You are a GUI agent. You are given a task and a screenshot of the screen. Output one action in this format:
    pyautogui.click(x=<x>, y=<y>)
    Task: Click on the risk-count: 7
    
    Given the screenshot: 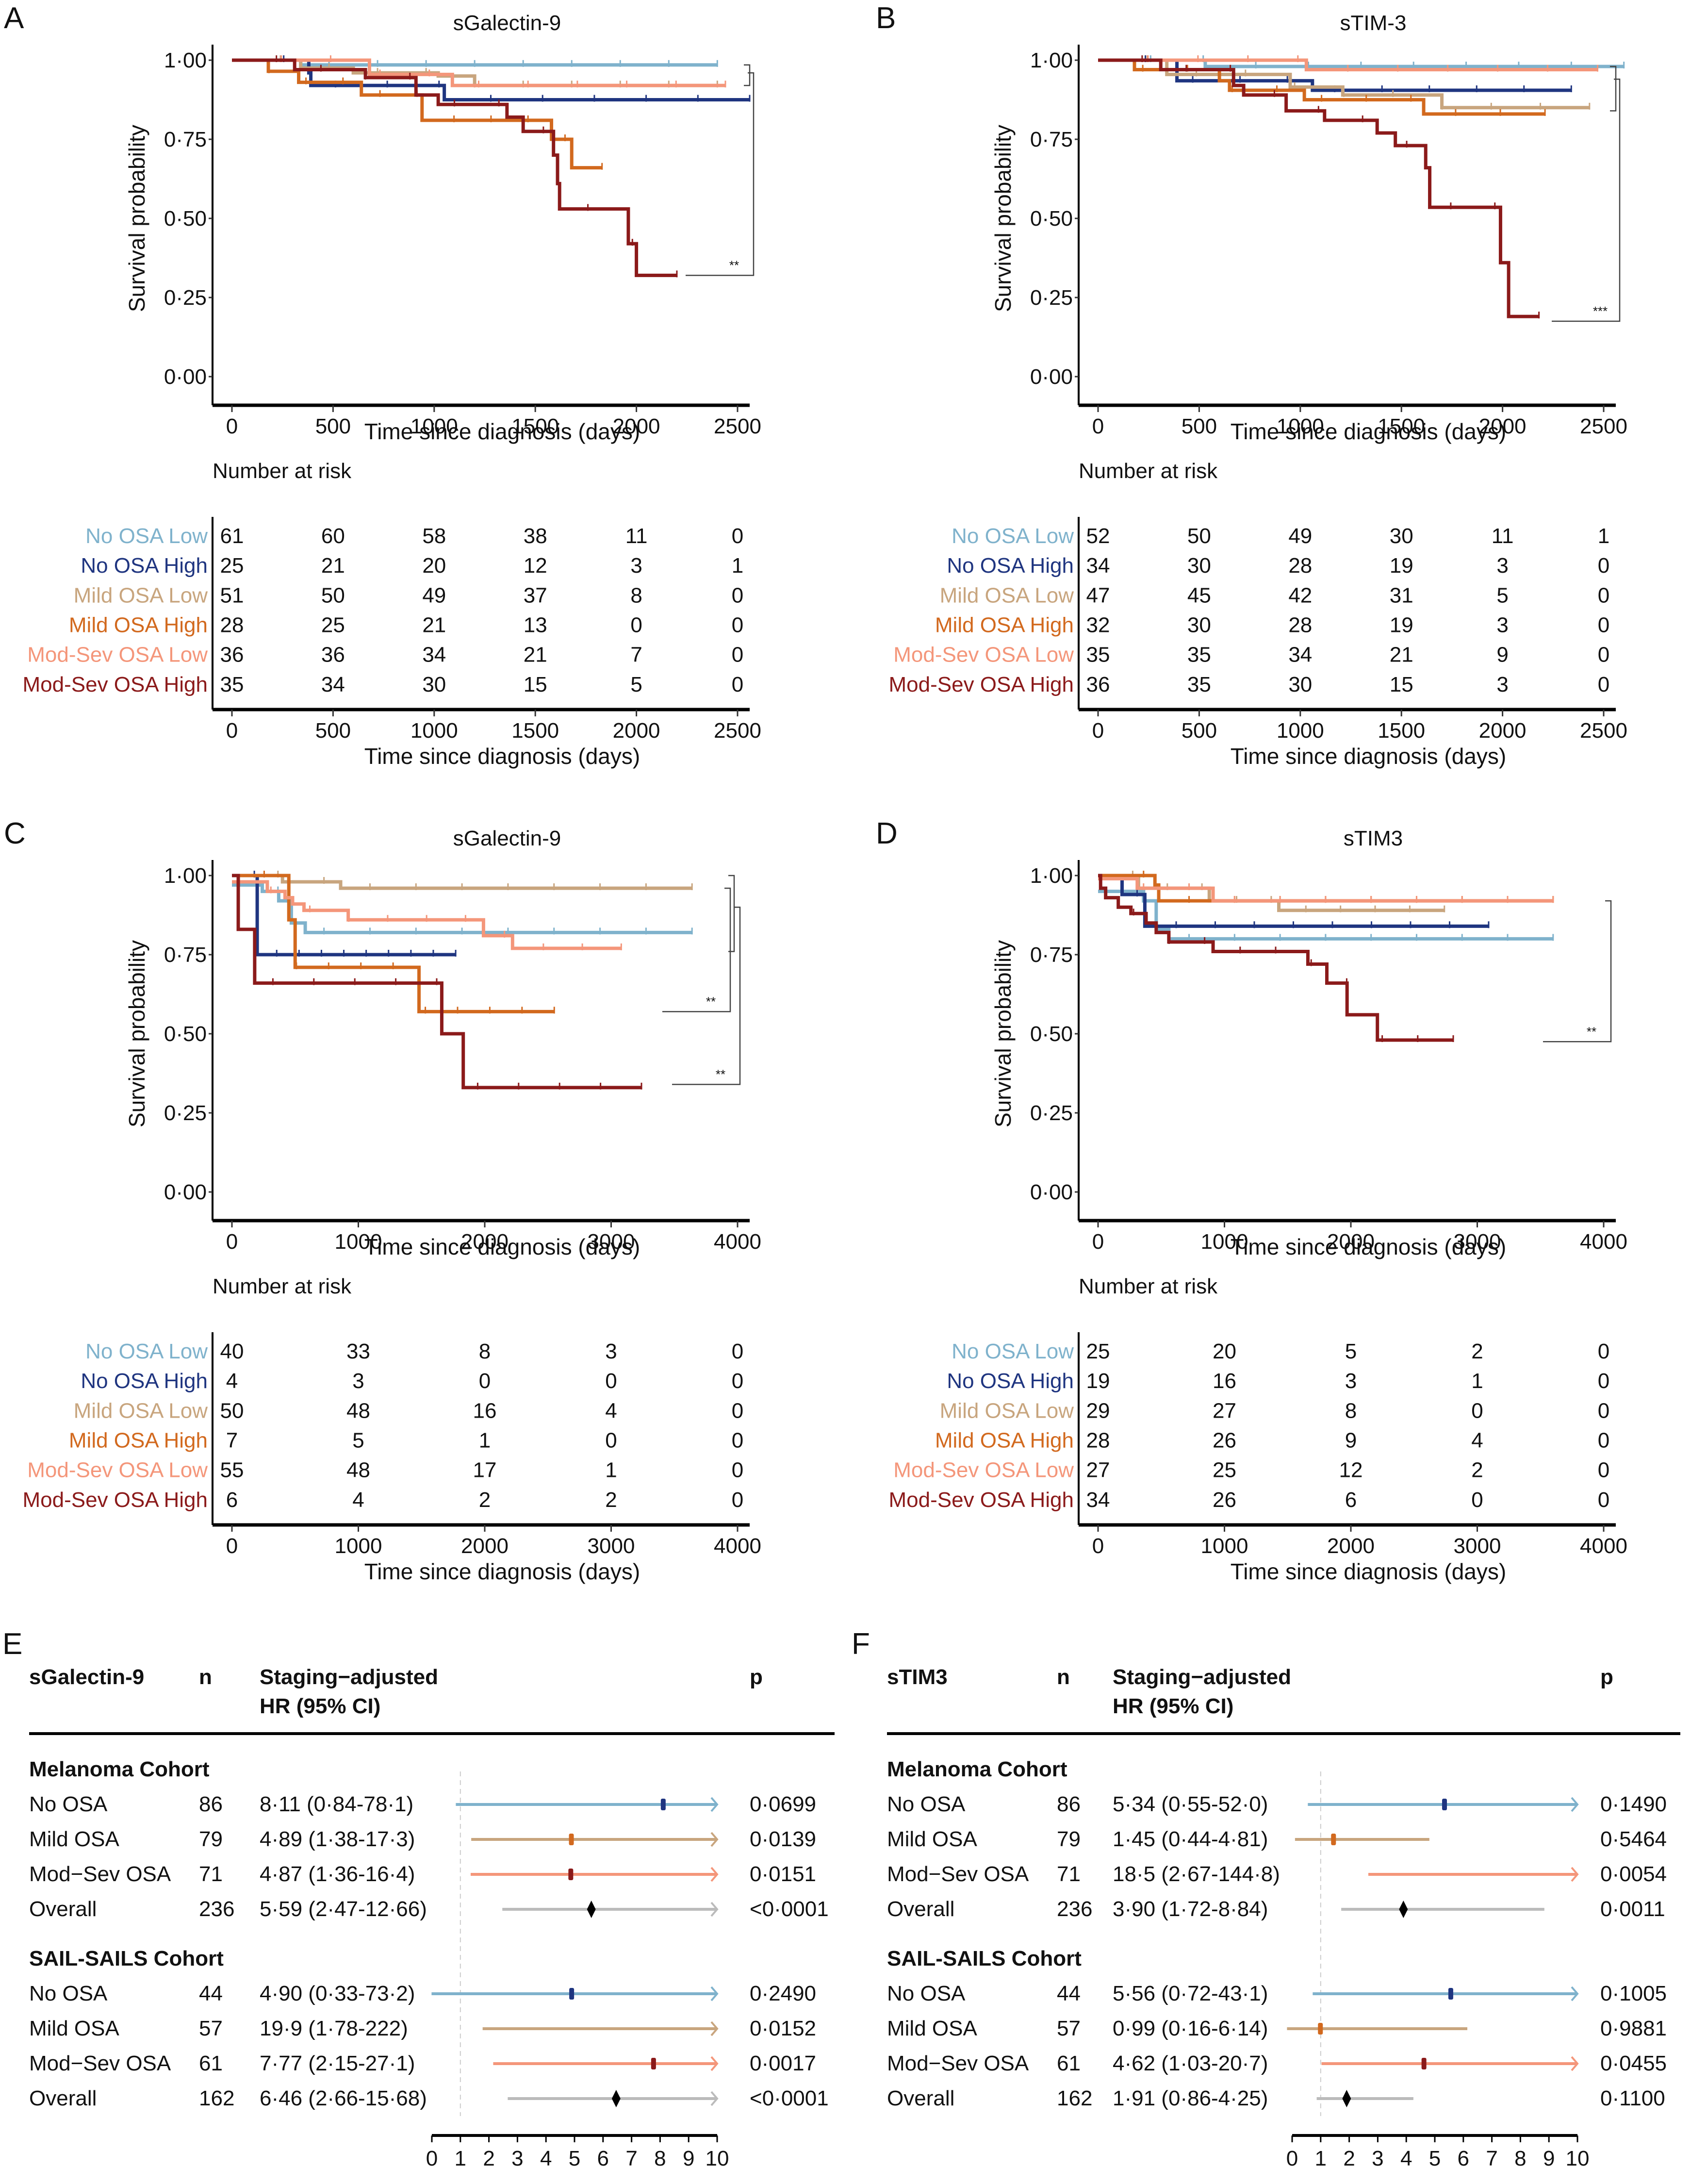 What is the action you would take?
    pyautogui.click(x=232, y=1441)
    